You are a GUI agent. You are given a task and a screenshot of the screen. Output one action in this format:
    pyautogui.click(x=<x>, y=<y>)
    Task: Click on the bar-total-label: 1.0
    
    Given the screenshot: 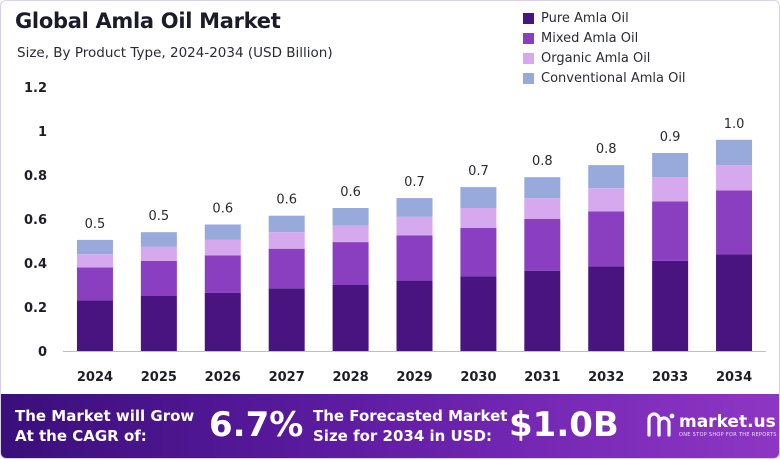 What is the action you would take?
    pyautogui.click(x=734, y=124)
    